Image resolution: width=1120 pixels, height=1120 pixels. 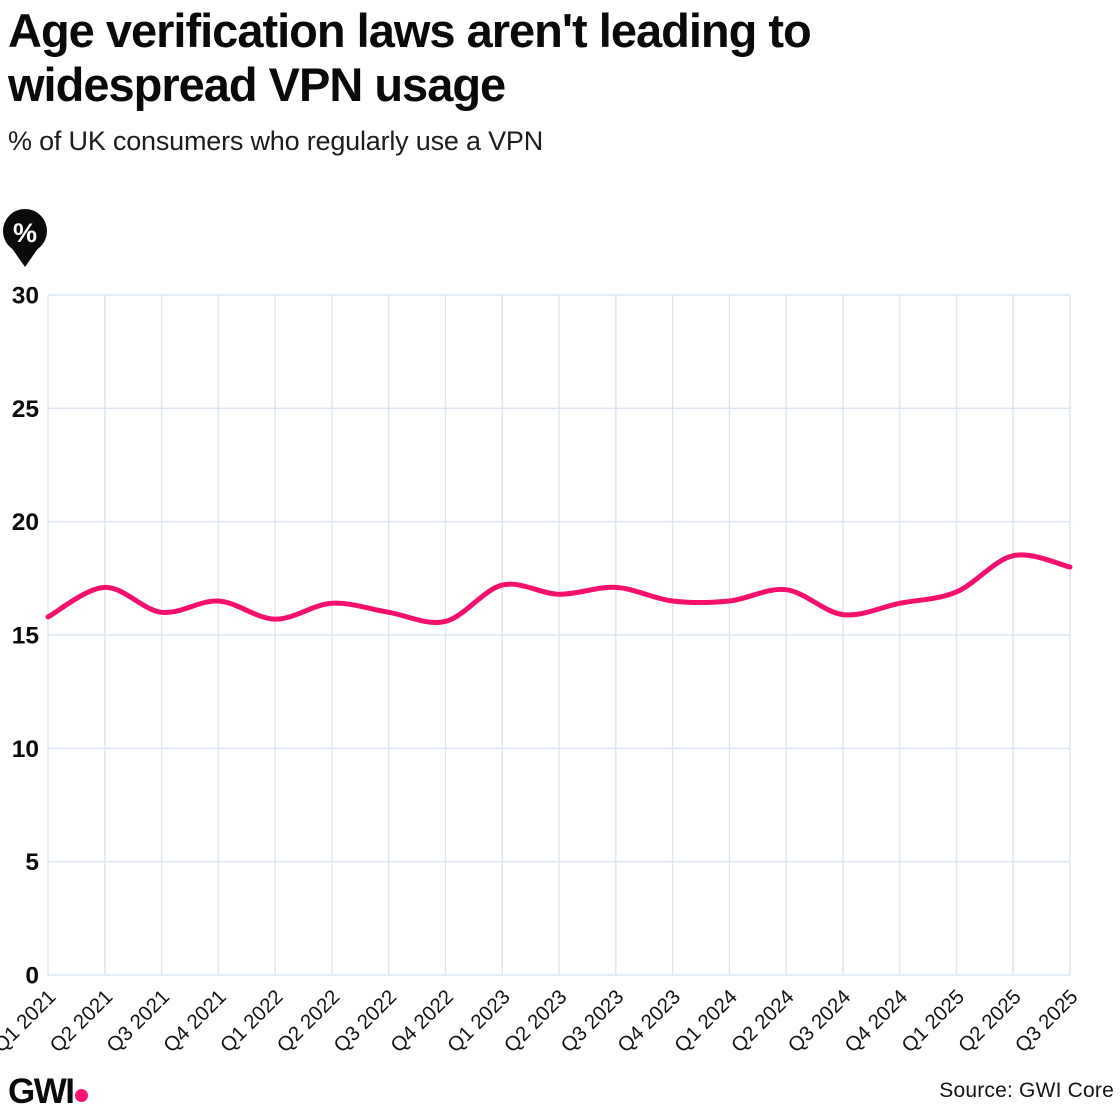 I want to click on gwi-logo-dot-icon, so click(x=82, y=1095).